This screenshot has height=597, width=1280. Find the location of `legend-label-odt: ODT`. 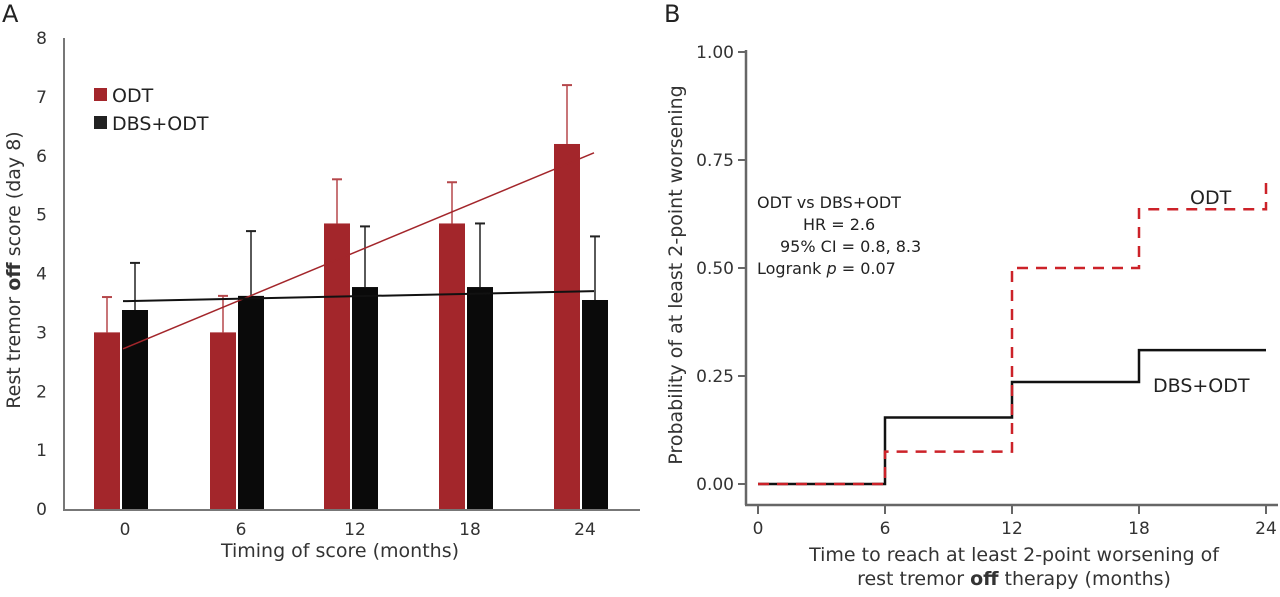

legend-label-odt: ODT is located at coordinates (133, 96).